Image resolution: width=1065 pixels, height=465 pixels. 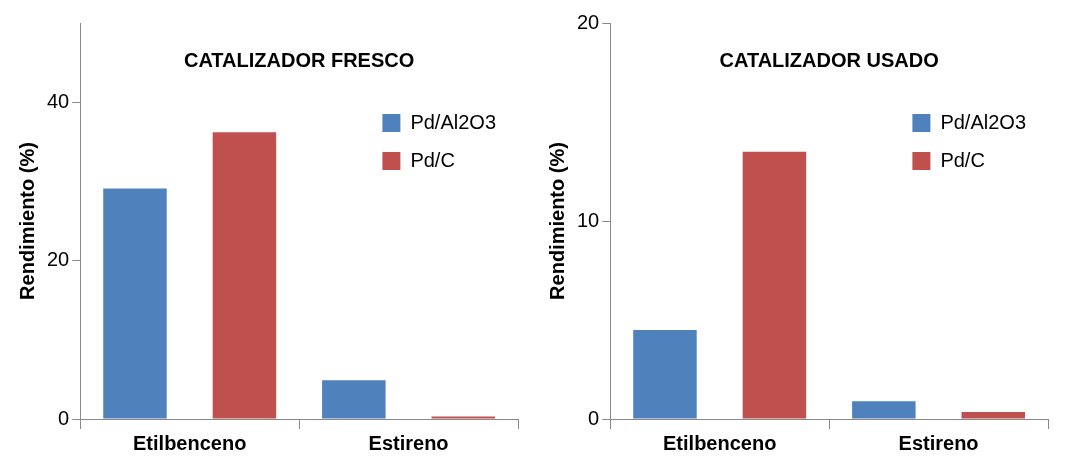 I want to click on text: CATALIZADOR FRESCO, so click(x=299, y=59).